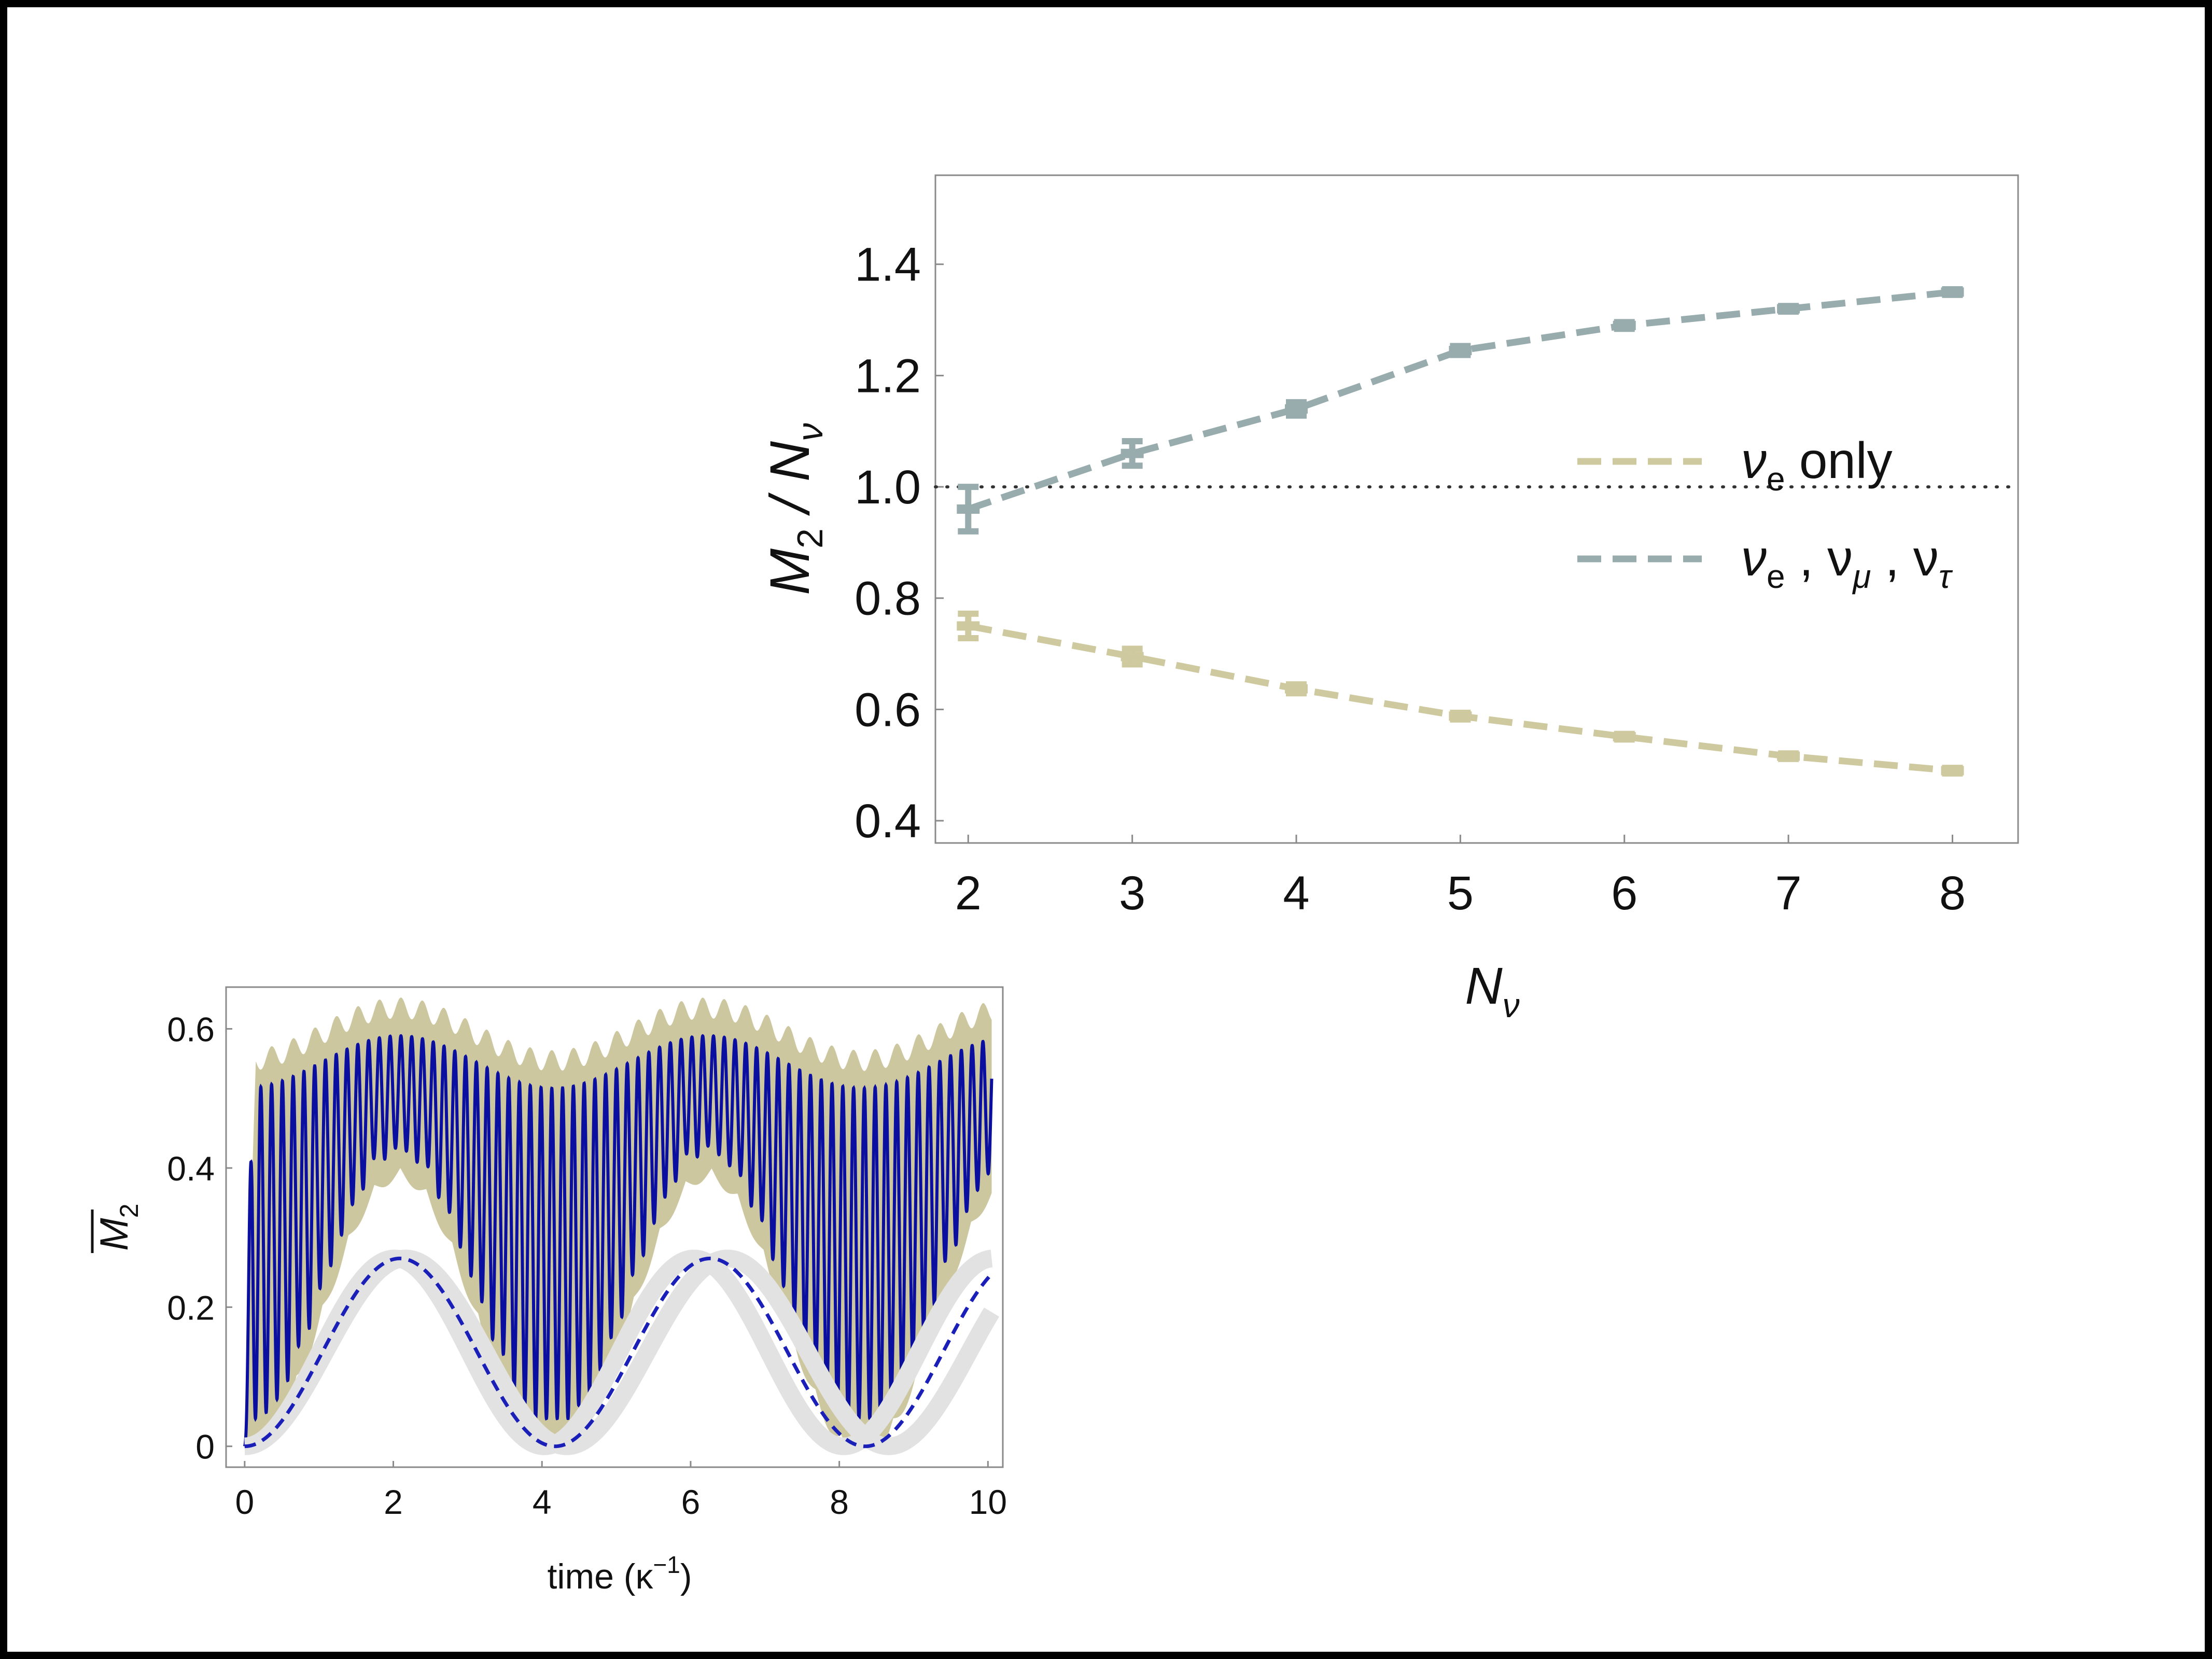 The height and width of the screenshot is (1659, 2212). What do you see at coordinates (118, 1226) in the screenshot?
I see `y-axis-title: M2` at bounding box center [118, 1226].